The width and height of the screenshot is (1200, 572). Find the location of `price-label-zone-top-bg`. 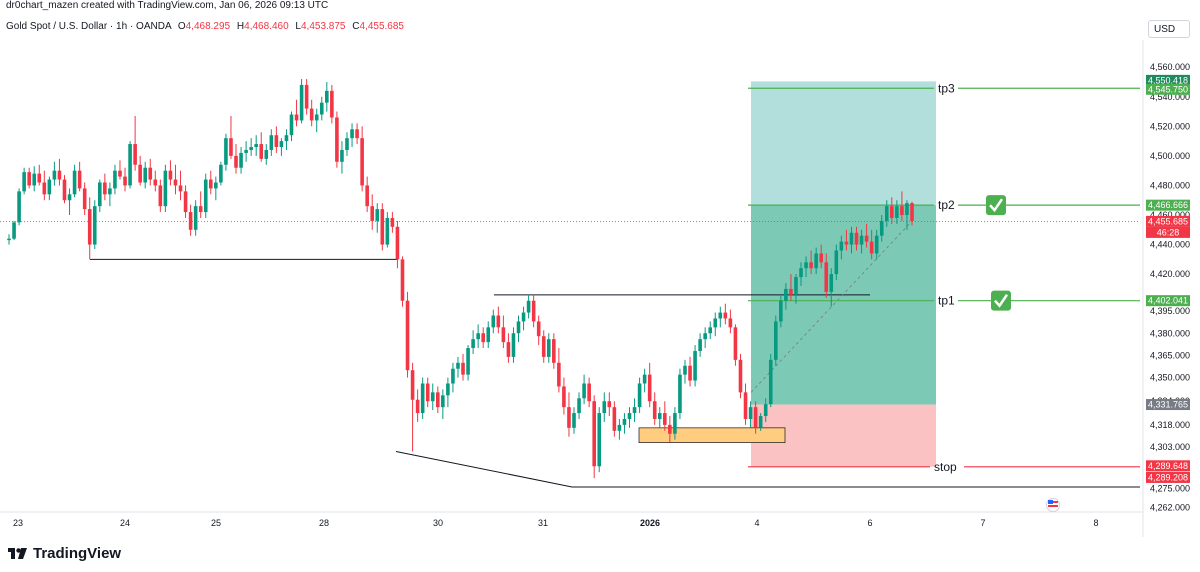

price-label-zone-top-bg is located at coordinates (1168, 80).